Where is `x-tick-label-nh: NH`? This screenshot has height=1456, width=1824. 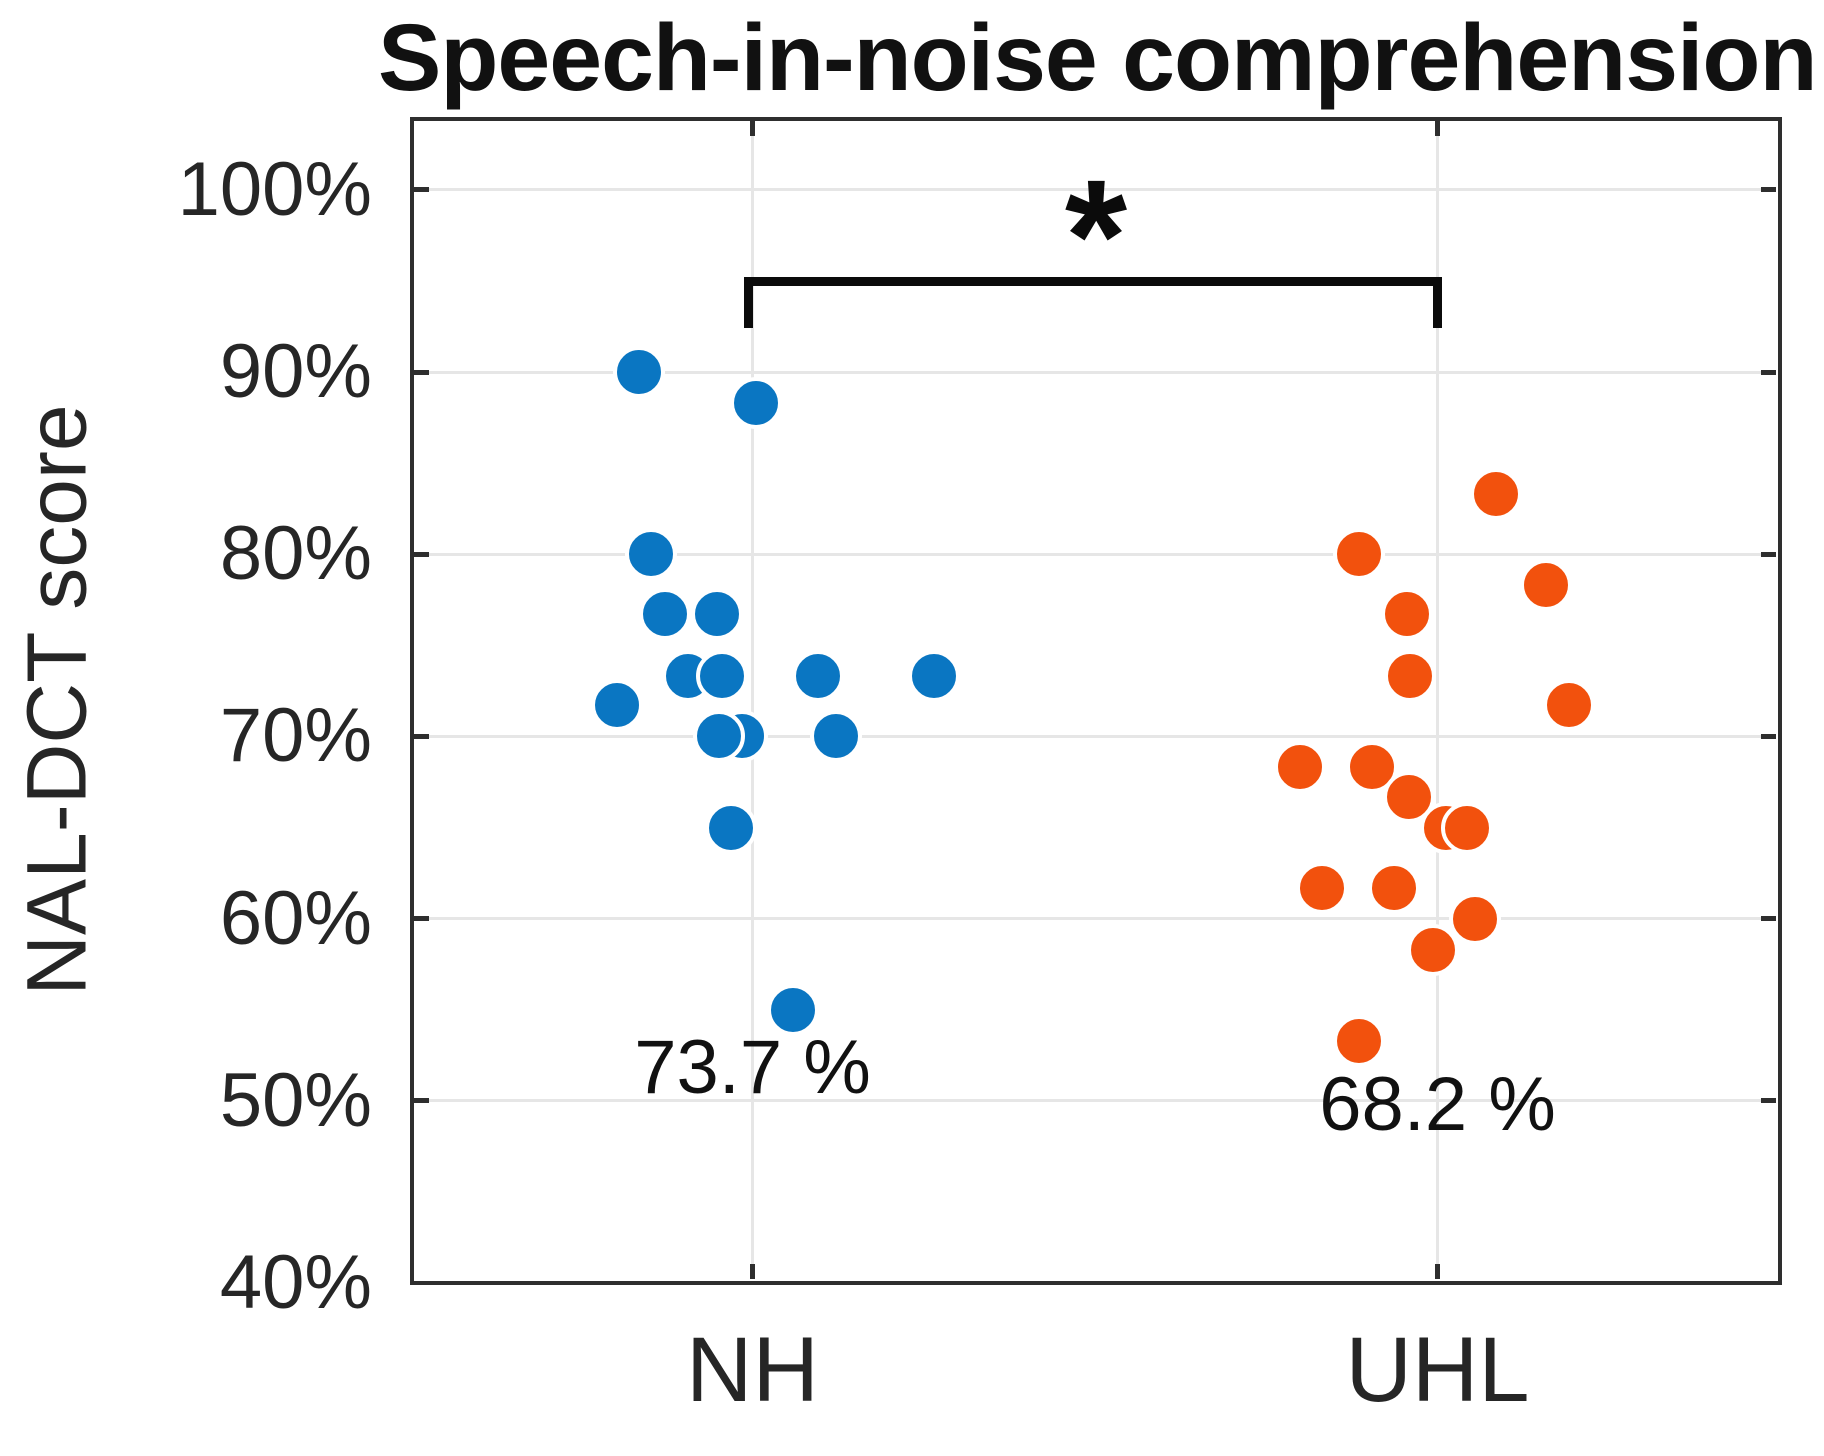 x-tick-label-nh: NH is located at coordinates (752, 1370).